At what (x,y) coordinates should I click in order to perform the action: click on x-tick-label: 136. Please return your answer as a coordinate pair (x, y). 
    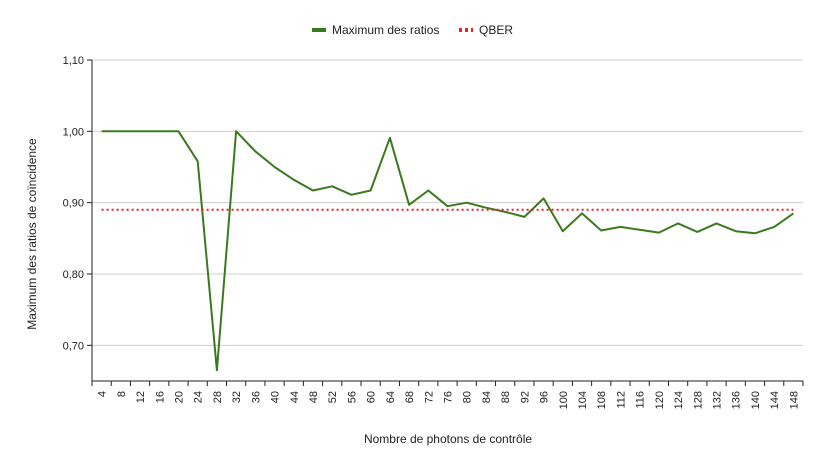
    Looking at the image, I should click on (737, 400).